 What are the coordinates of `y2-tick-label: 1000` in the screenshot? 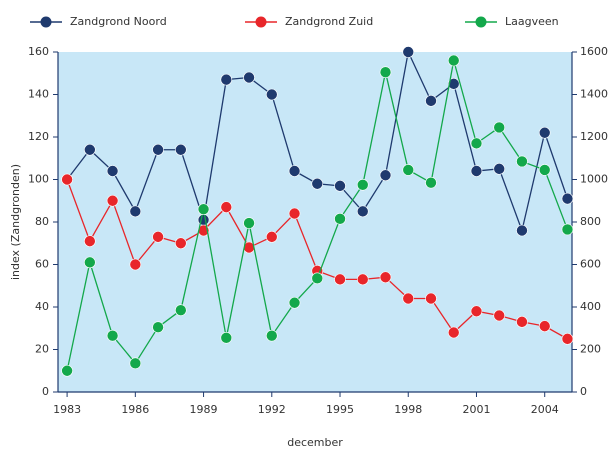 It's located at (594, 179).